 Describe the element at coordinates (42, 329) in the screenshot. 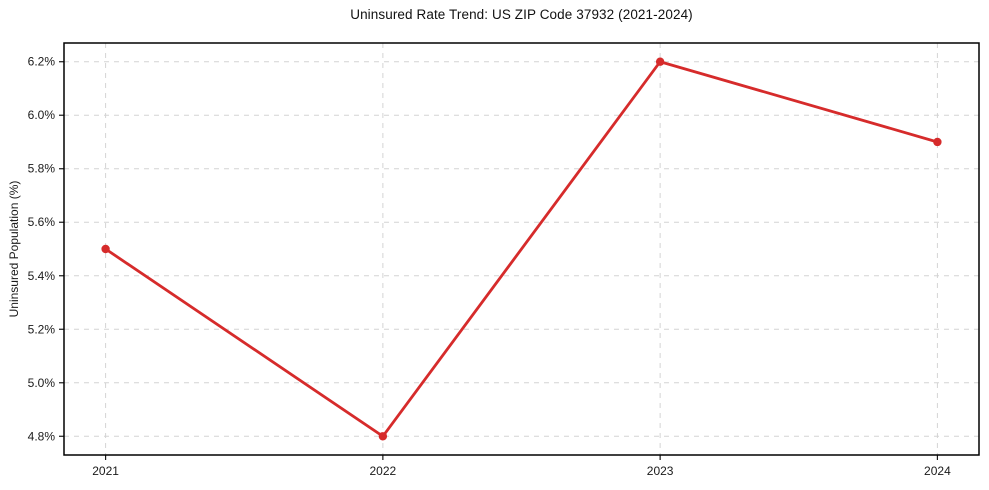

I see `y-tick-label: 5.2%` at that location.